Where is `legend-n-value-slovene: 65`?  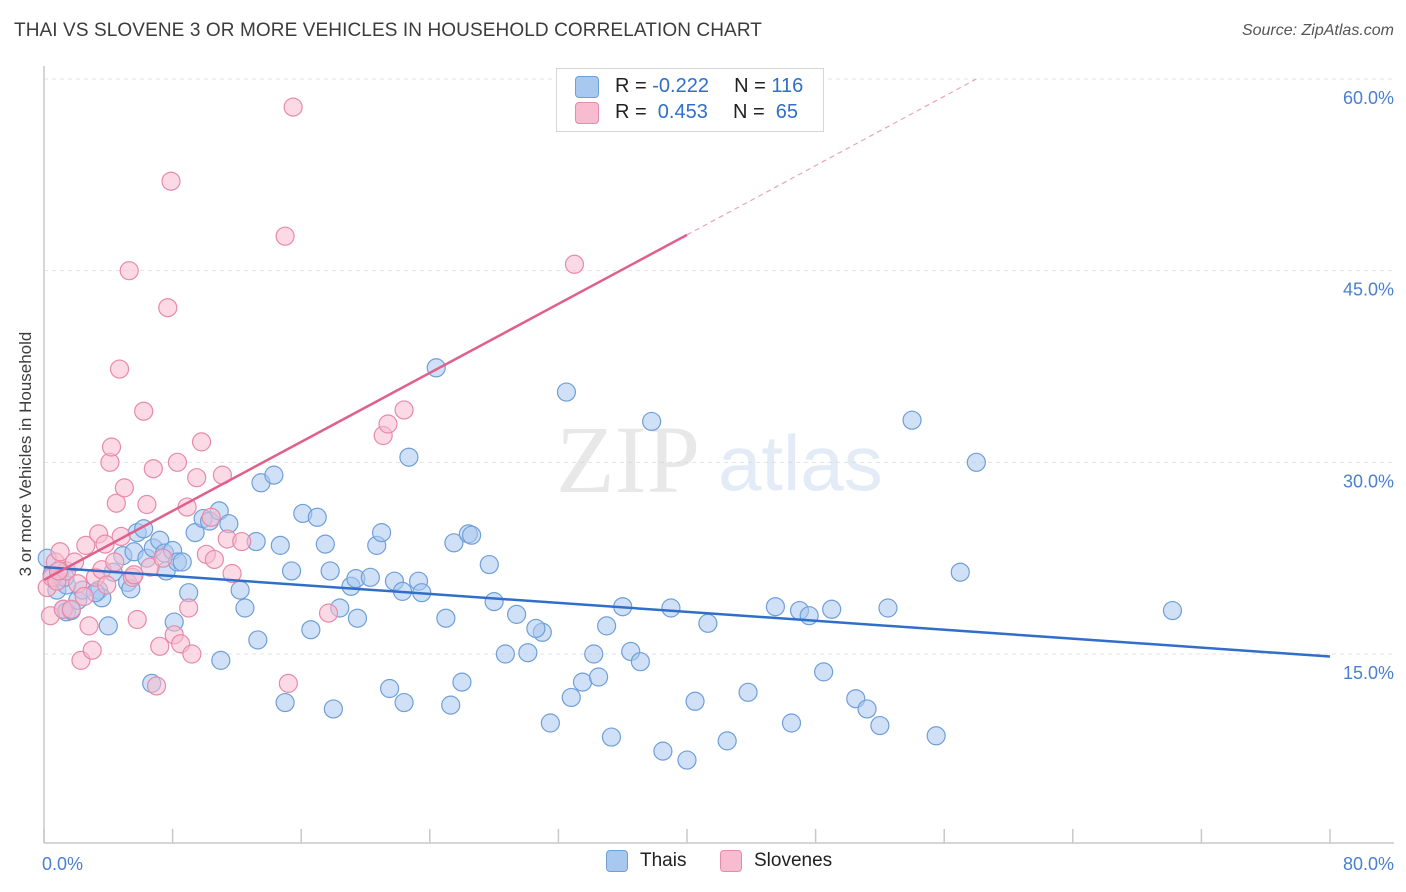
legend-n-value-slovene: 65 is located at coordinates (784, 112).